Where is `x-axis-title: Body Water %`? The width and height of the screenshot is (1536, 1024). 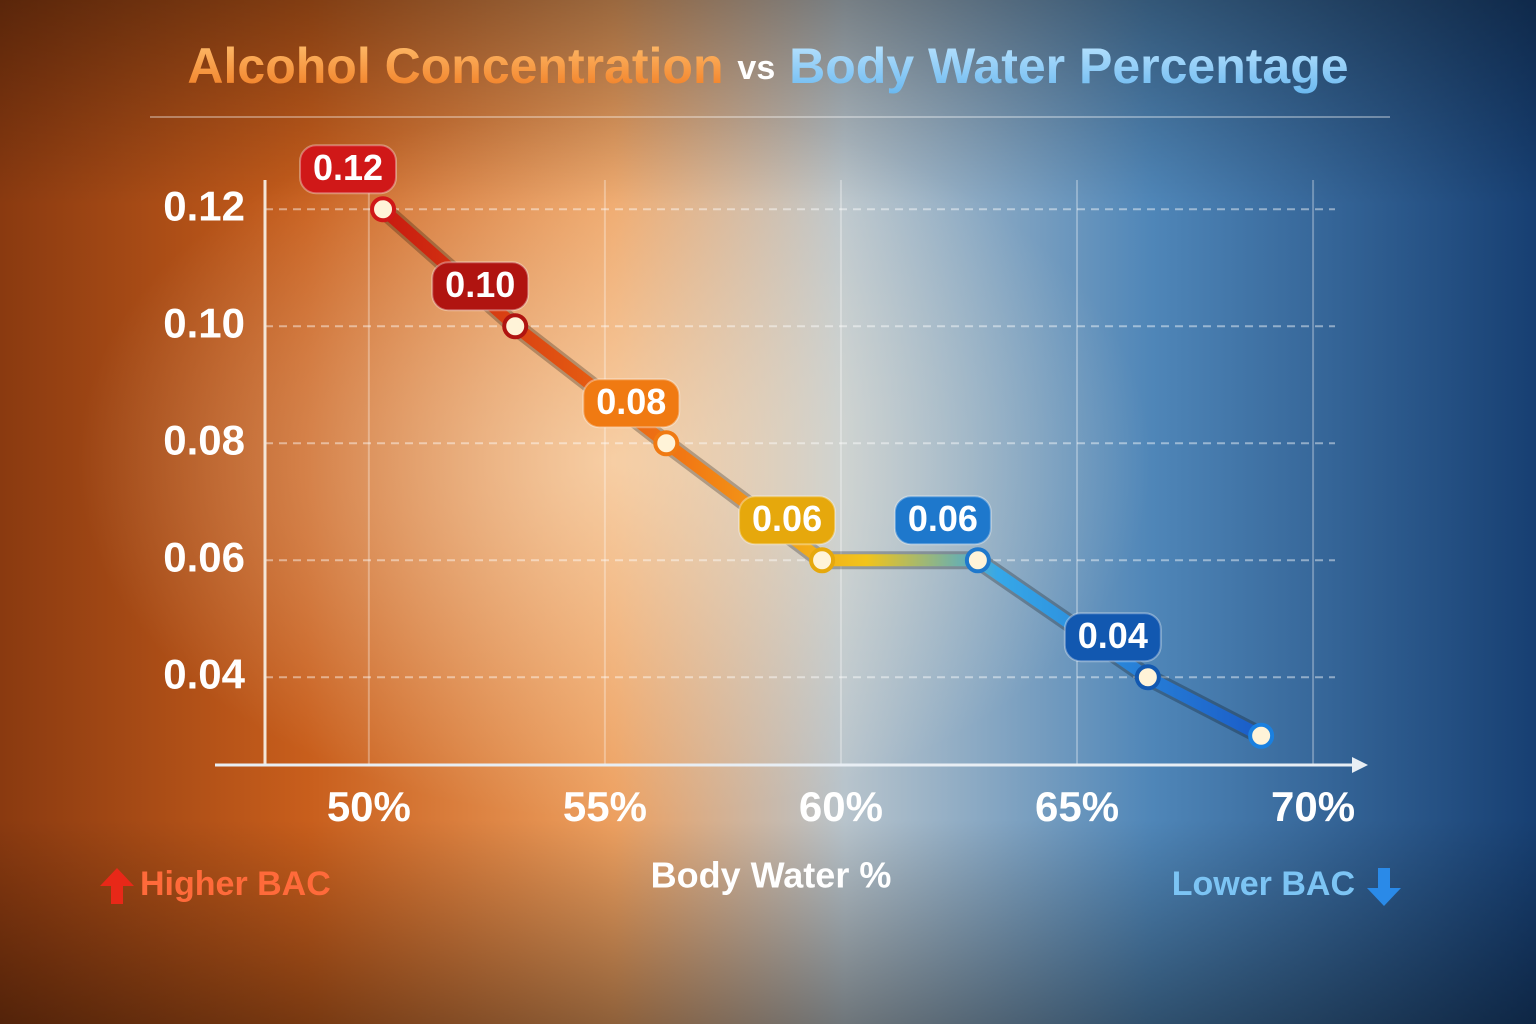
x-axis-title: Body Water % is located at coordinates (771, 875).